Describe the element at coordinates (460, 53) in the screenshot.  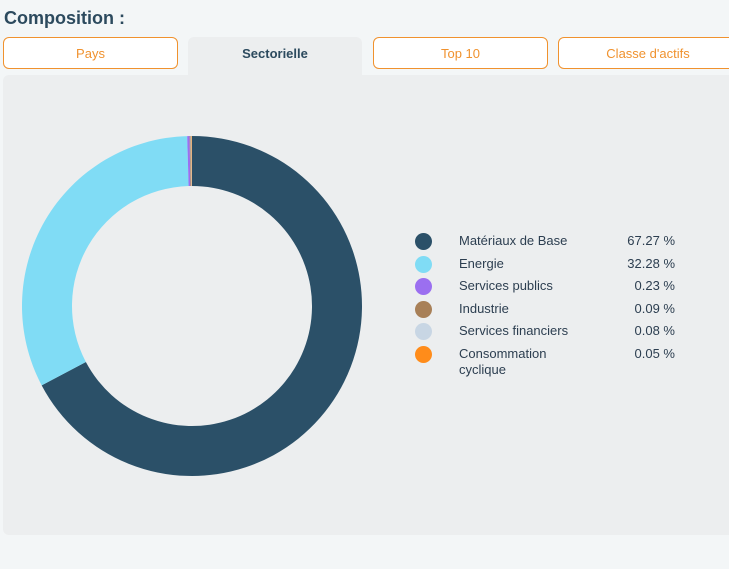
I see `tab: Top 10` at that location.